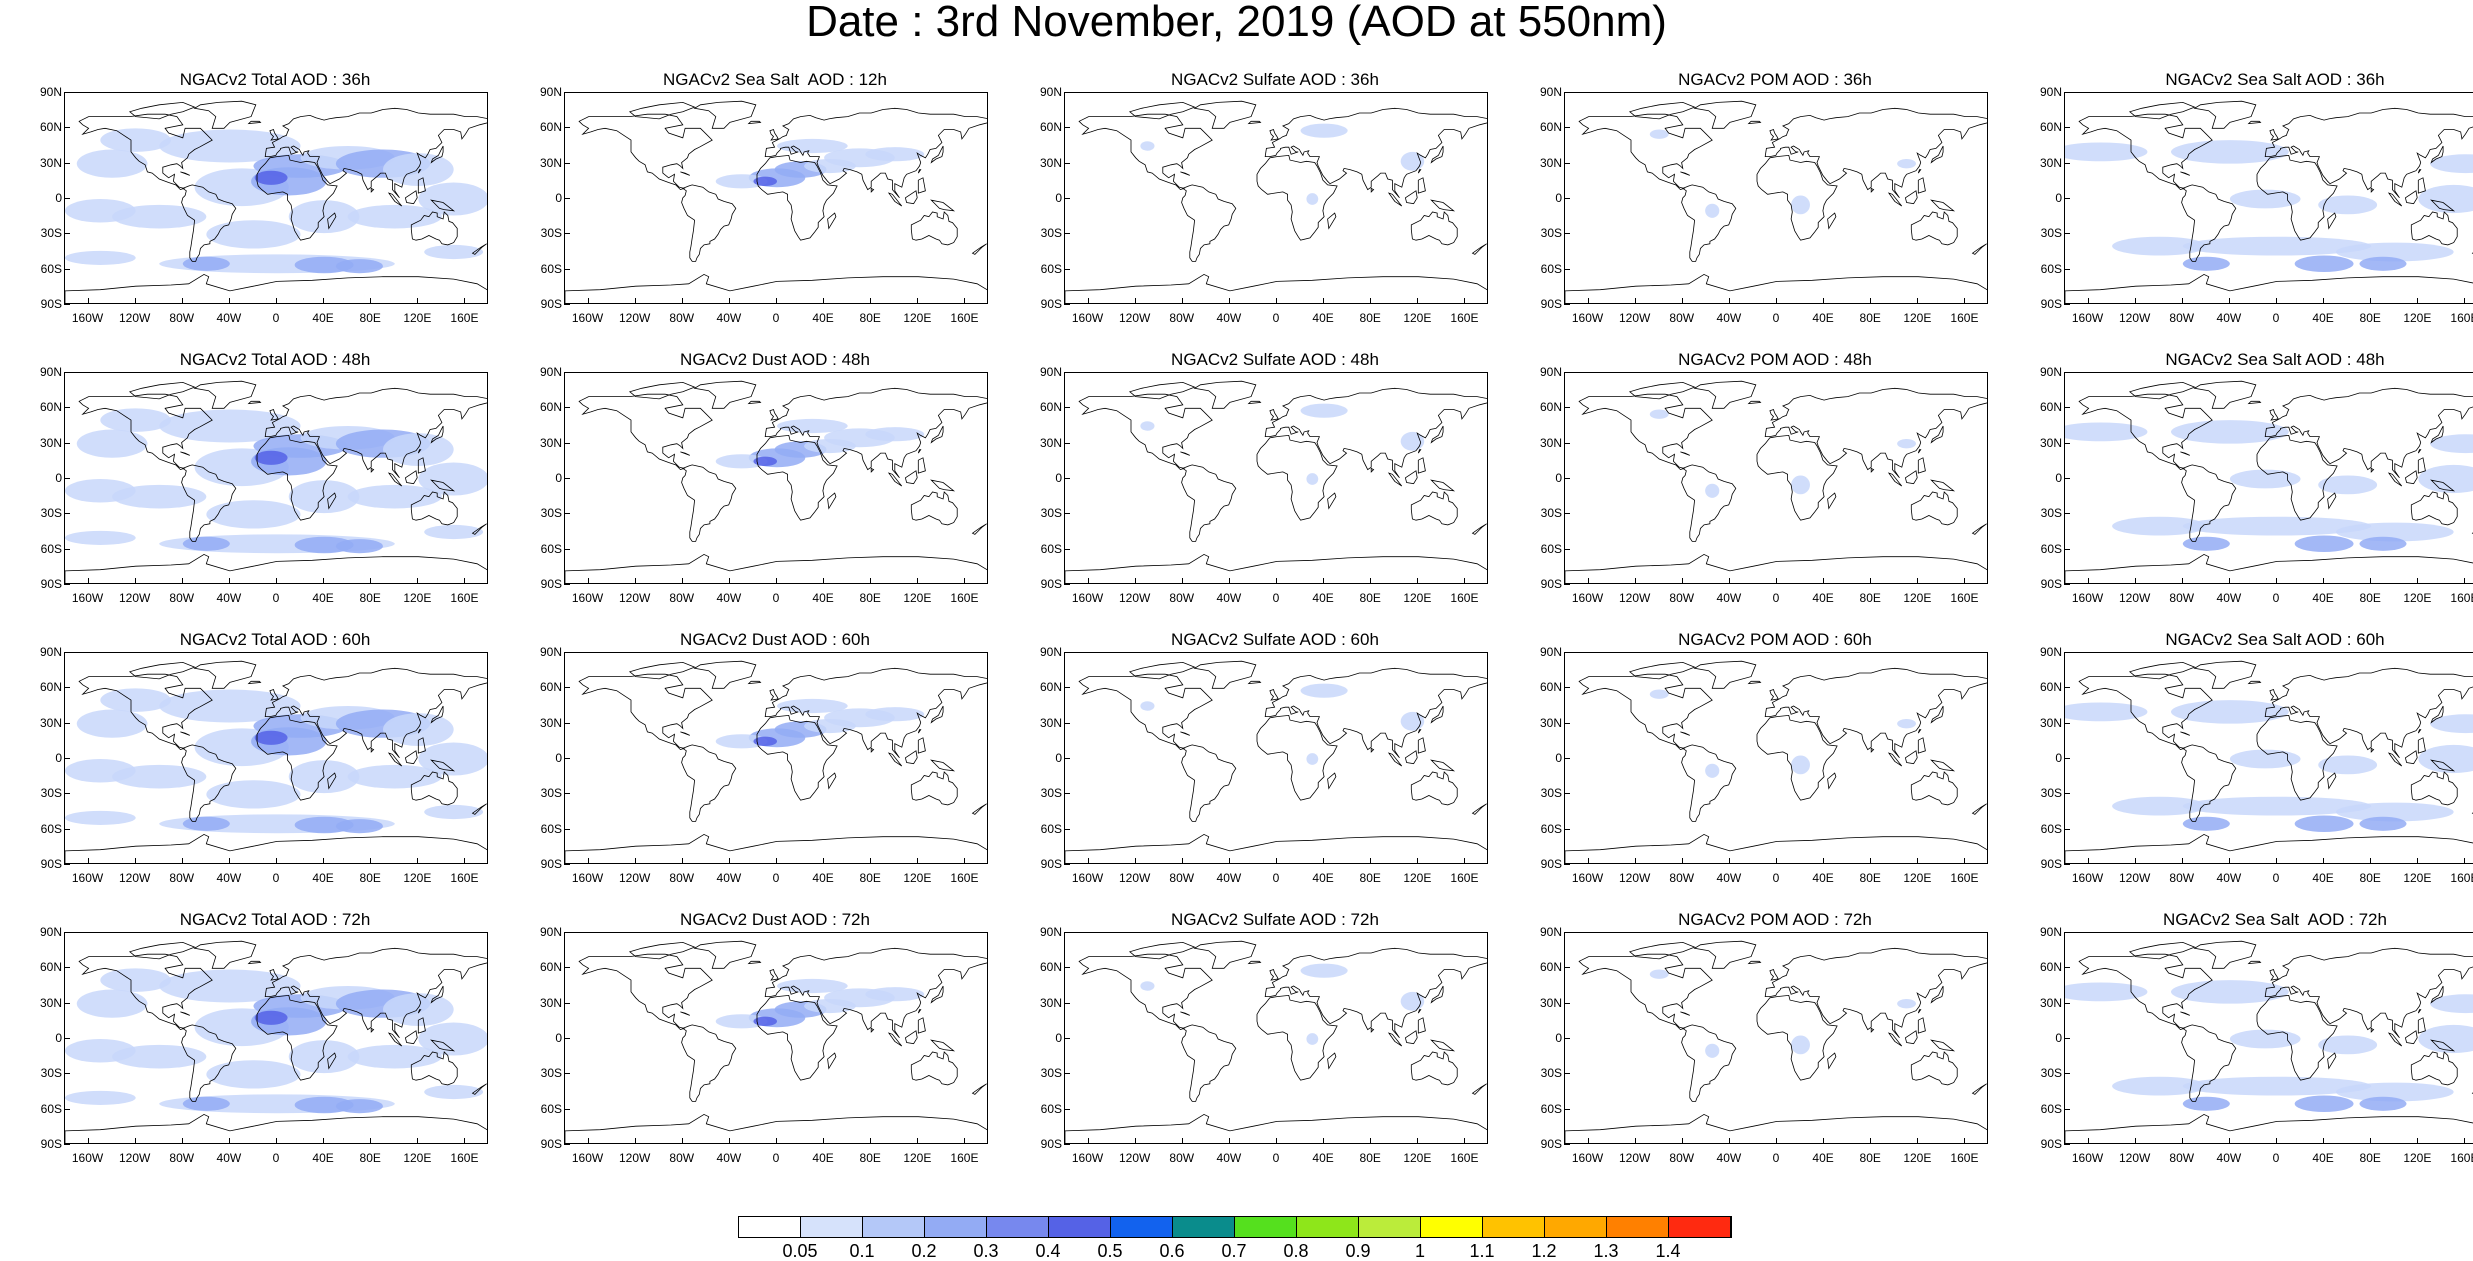  Describe the element at coordinates (2265, 360) in the screenshot. I see `panel-title: NGACv2 Sea Salt AOD : 48h` at that location.